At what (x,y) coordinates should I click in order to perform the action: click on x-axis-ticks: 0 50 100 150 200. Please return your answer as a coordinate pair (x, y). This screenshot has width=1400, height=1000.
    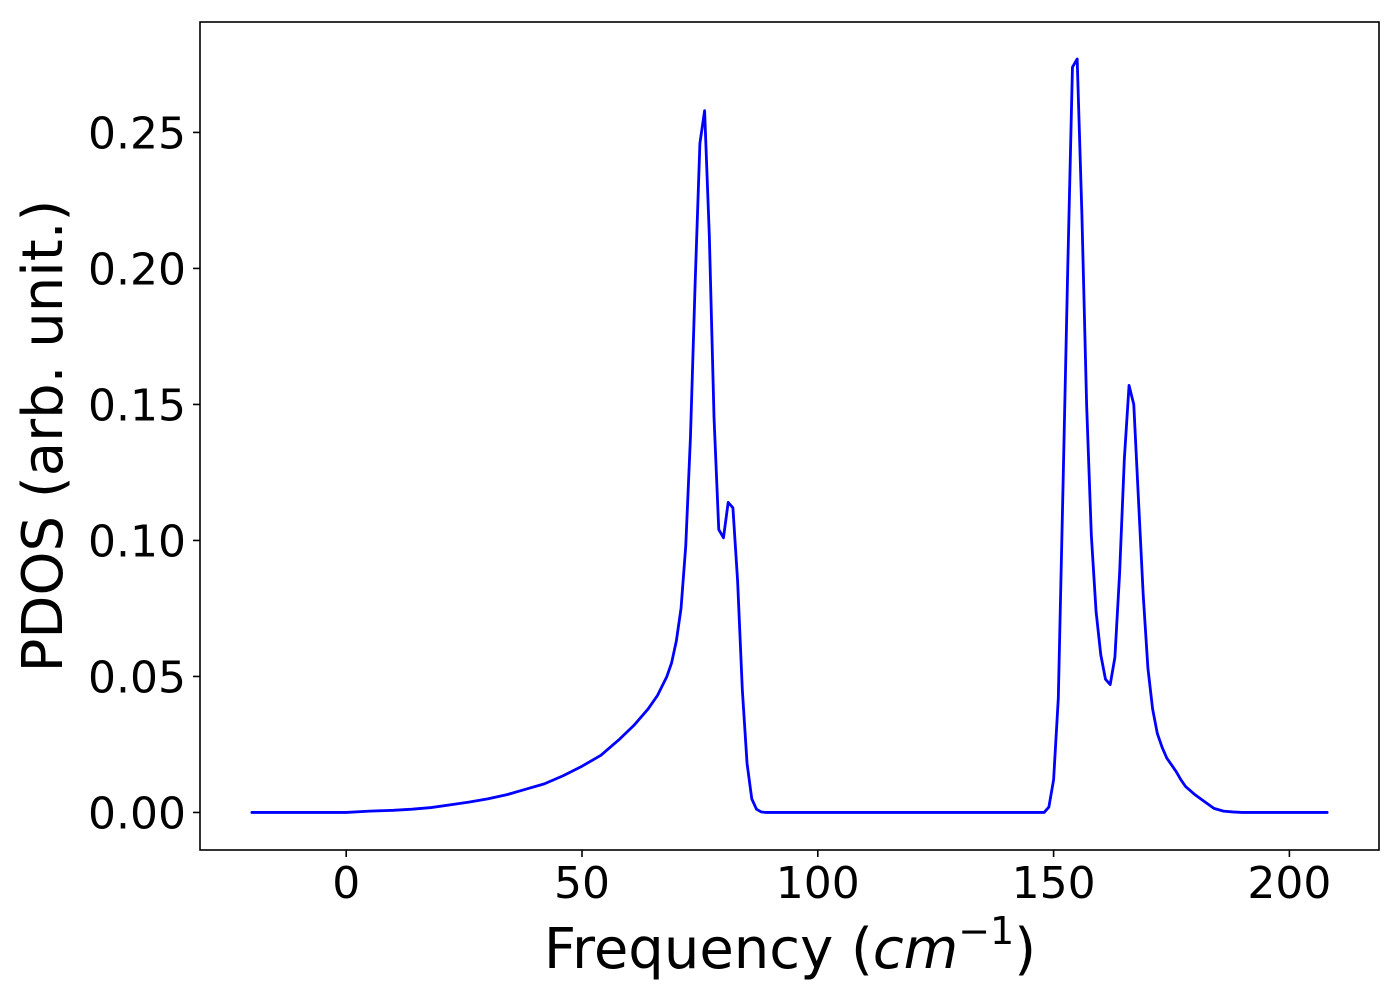
    Looking at the image, I should click on (831, 879).